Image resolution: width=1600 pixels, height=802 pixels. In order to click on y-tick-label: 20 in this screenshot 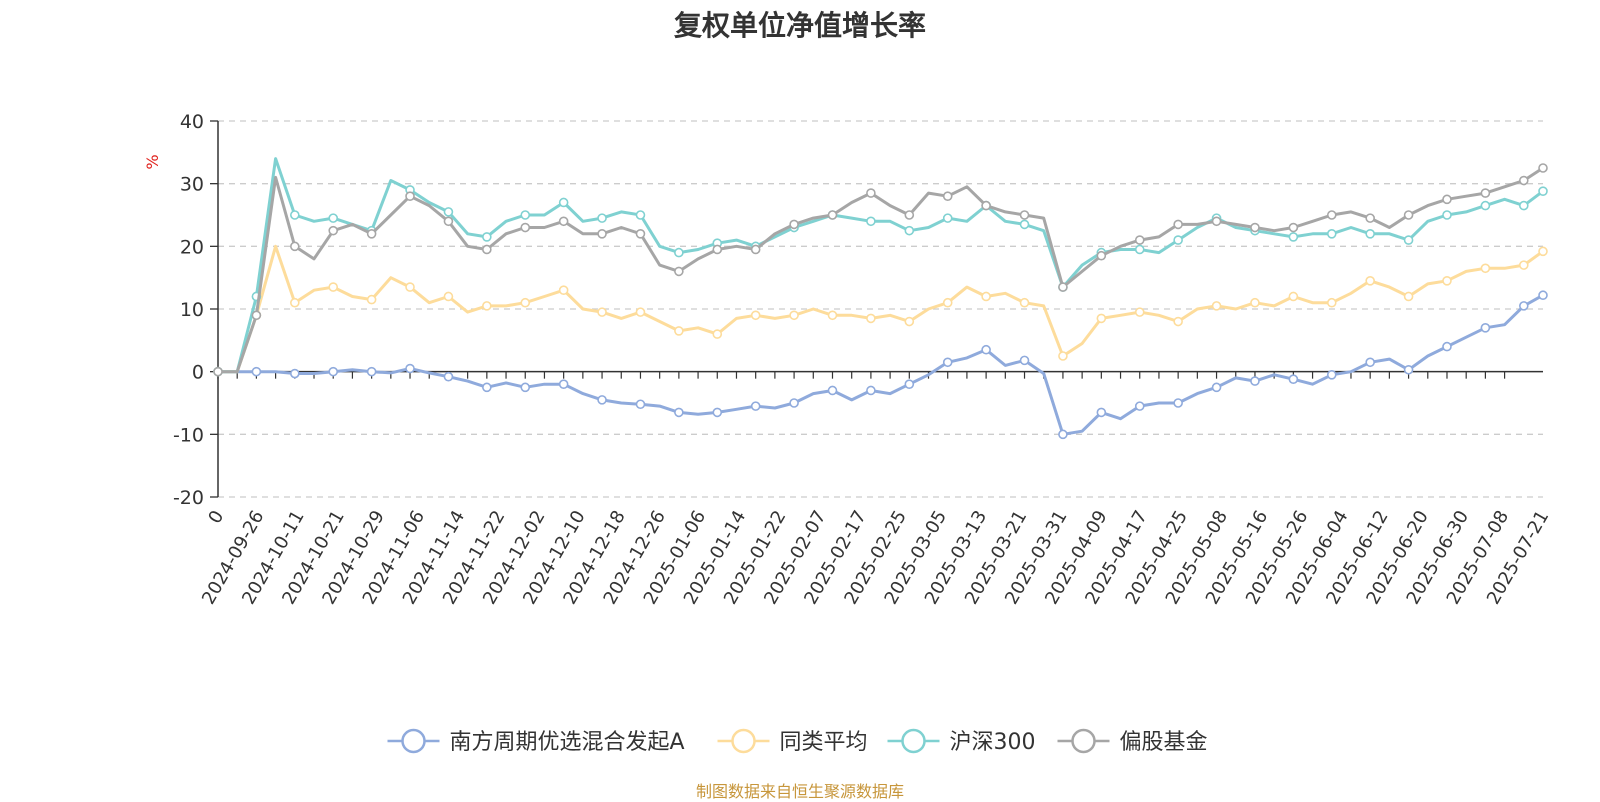, I will do `click(192, 247)`.